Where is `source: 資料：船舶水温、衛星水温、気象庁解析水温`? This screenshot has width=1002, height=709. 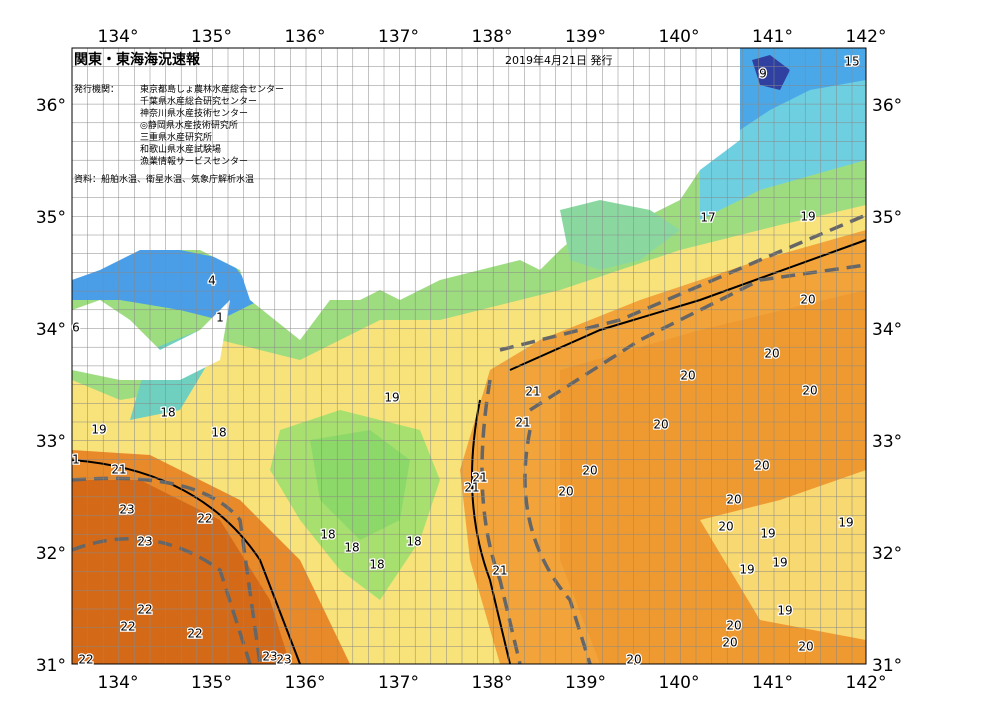 source: 資料：船舶水温、衛星水温、気象庁解析水温 is located at coordinates (164, 179).